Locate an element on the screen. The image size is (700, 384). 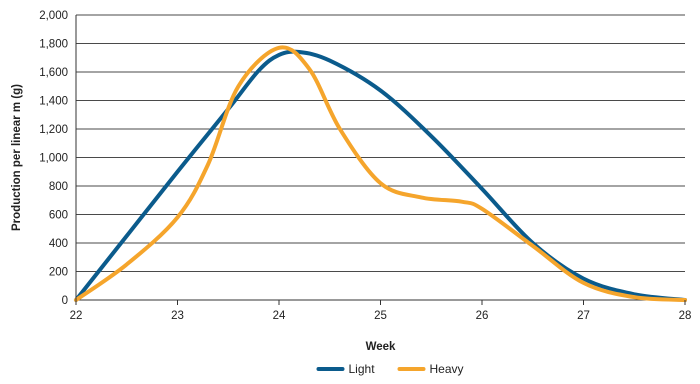
x-tick-label: 24 is located at coordinates (279, 316).